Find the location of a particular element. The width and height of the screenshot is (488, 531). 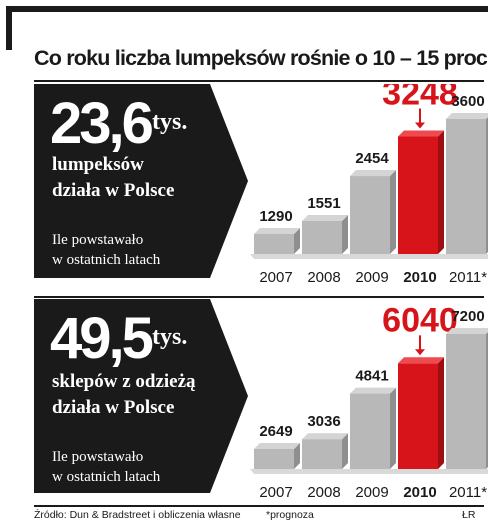

value-label: 2649 is located at coordinates (275, 431).